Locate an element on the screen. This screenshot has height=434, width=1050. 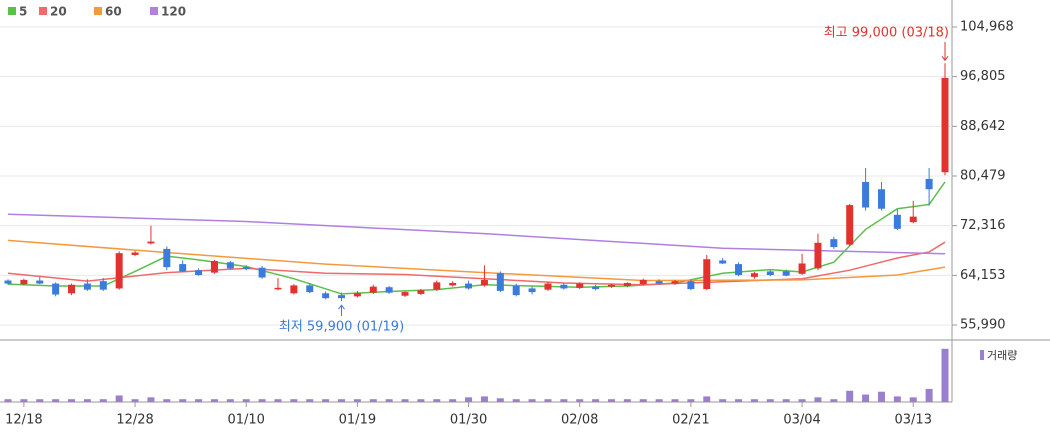
x-tick-label: 02/08 is located at coordinates (579, 420).